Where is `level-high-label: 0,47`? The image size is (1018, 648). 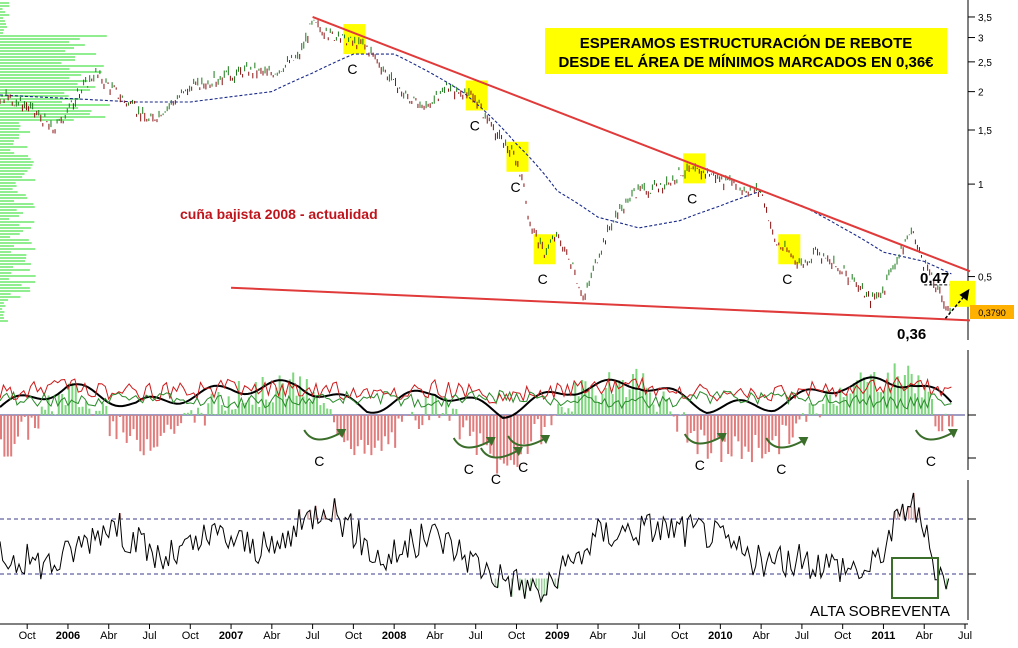 level-high-label: 0,47 is located at coordinates (934, 278).